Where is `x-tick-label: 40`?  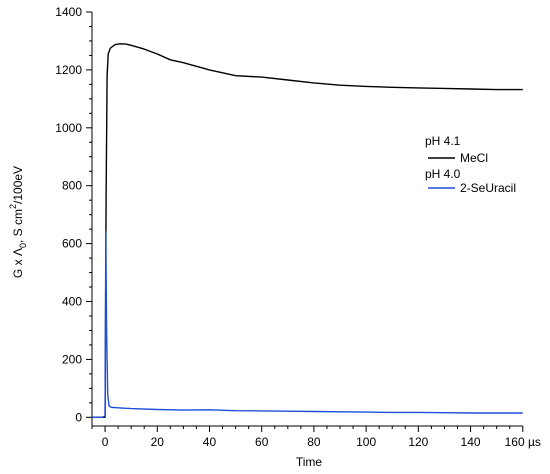 x-tick-label: 40 is located at coordinates (210, 442).